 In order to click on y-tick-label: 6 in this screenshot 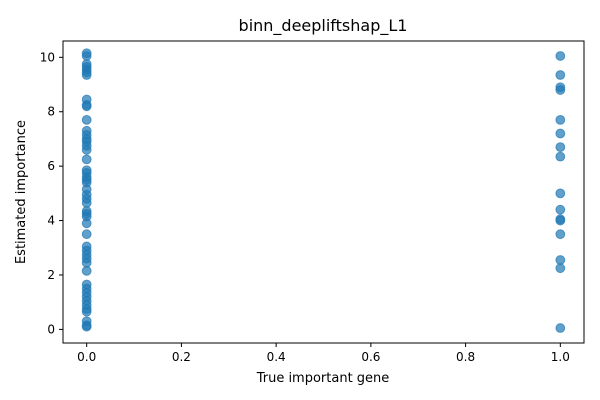, I will do `click(51, 166)`.